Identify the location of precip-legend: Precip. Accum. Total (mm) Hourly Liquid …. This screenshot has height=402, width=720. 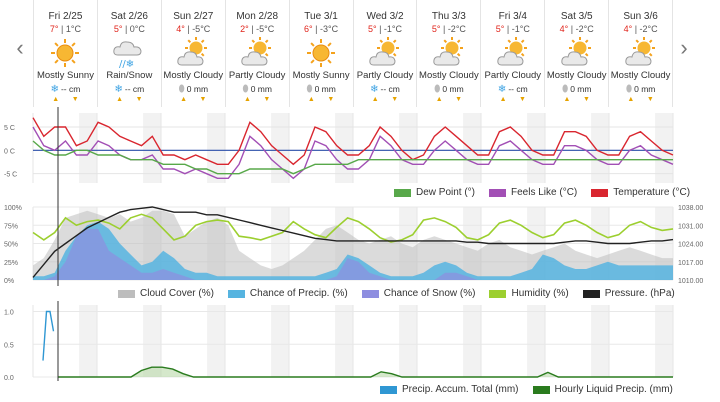
(519, 389).